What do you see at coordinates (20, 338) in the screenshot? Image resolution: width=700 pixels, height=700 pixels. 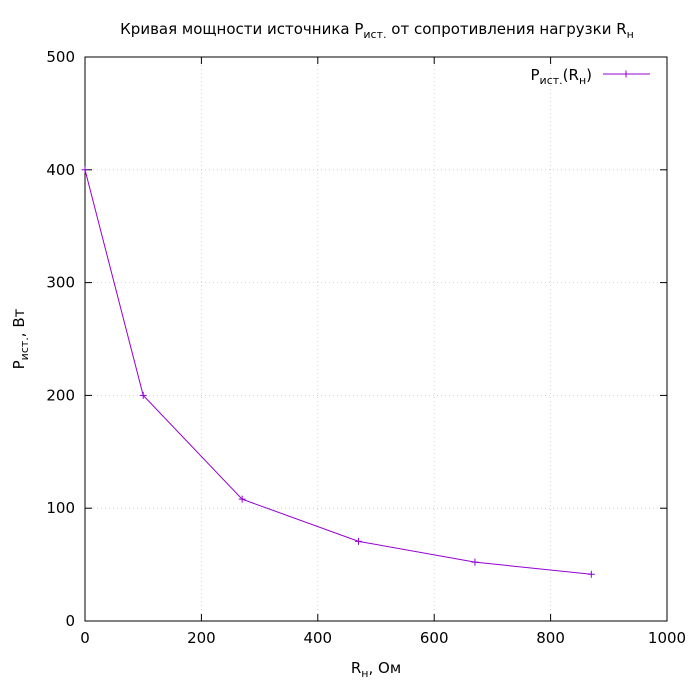 I see `y-axis-label: Pист., Вт` at bounding box center [20, 338].